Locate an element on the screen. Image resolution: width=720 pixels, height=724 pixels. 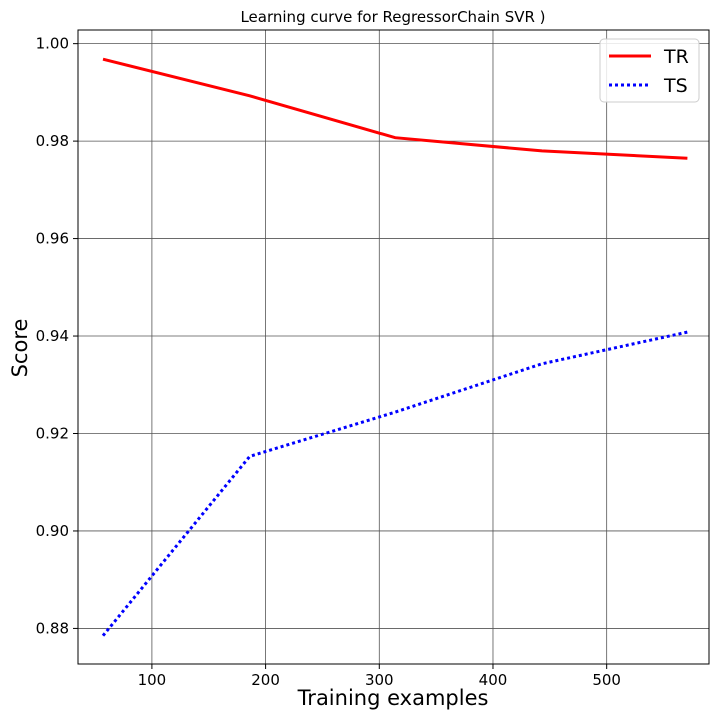
x-tick-label: 100 is located at coordinates (152, 680).